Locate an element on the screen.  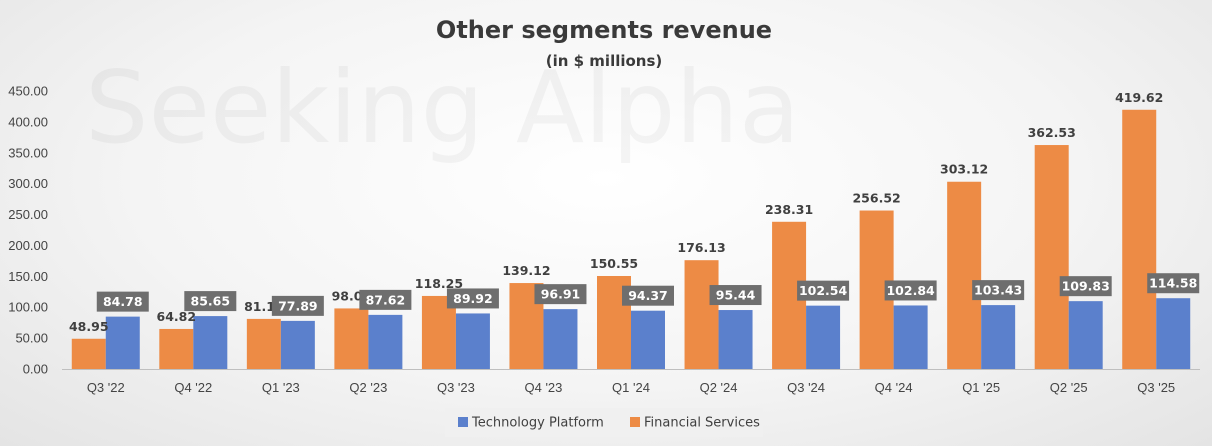
y-tick-label: 350.00 is located at coordinates (28, 152).